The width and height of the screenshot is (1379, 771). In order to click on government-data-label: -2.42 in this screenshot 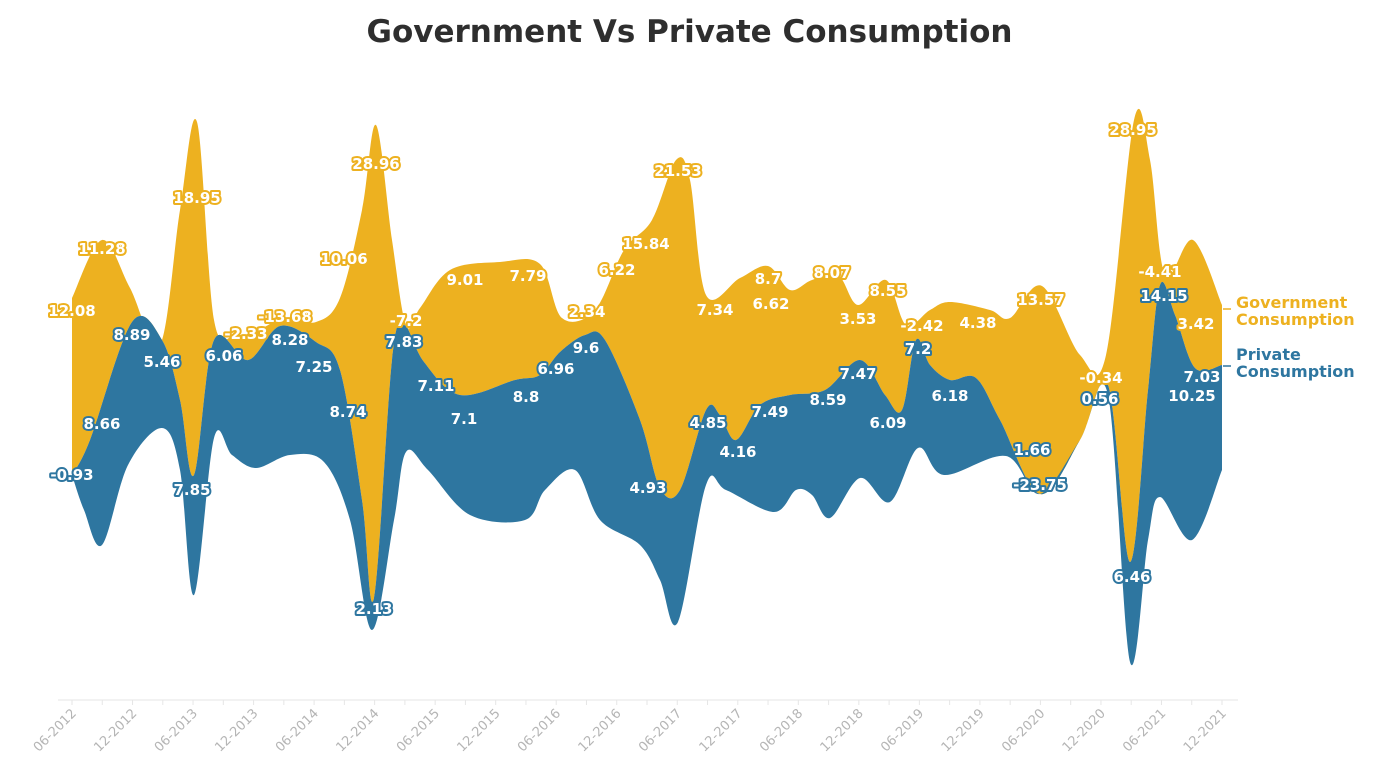, I will do `click(921, 326)`.